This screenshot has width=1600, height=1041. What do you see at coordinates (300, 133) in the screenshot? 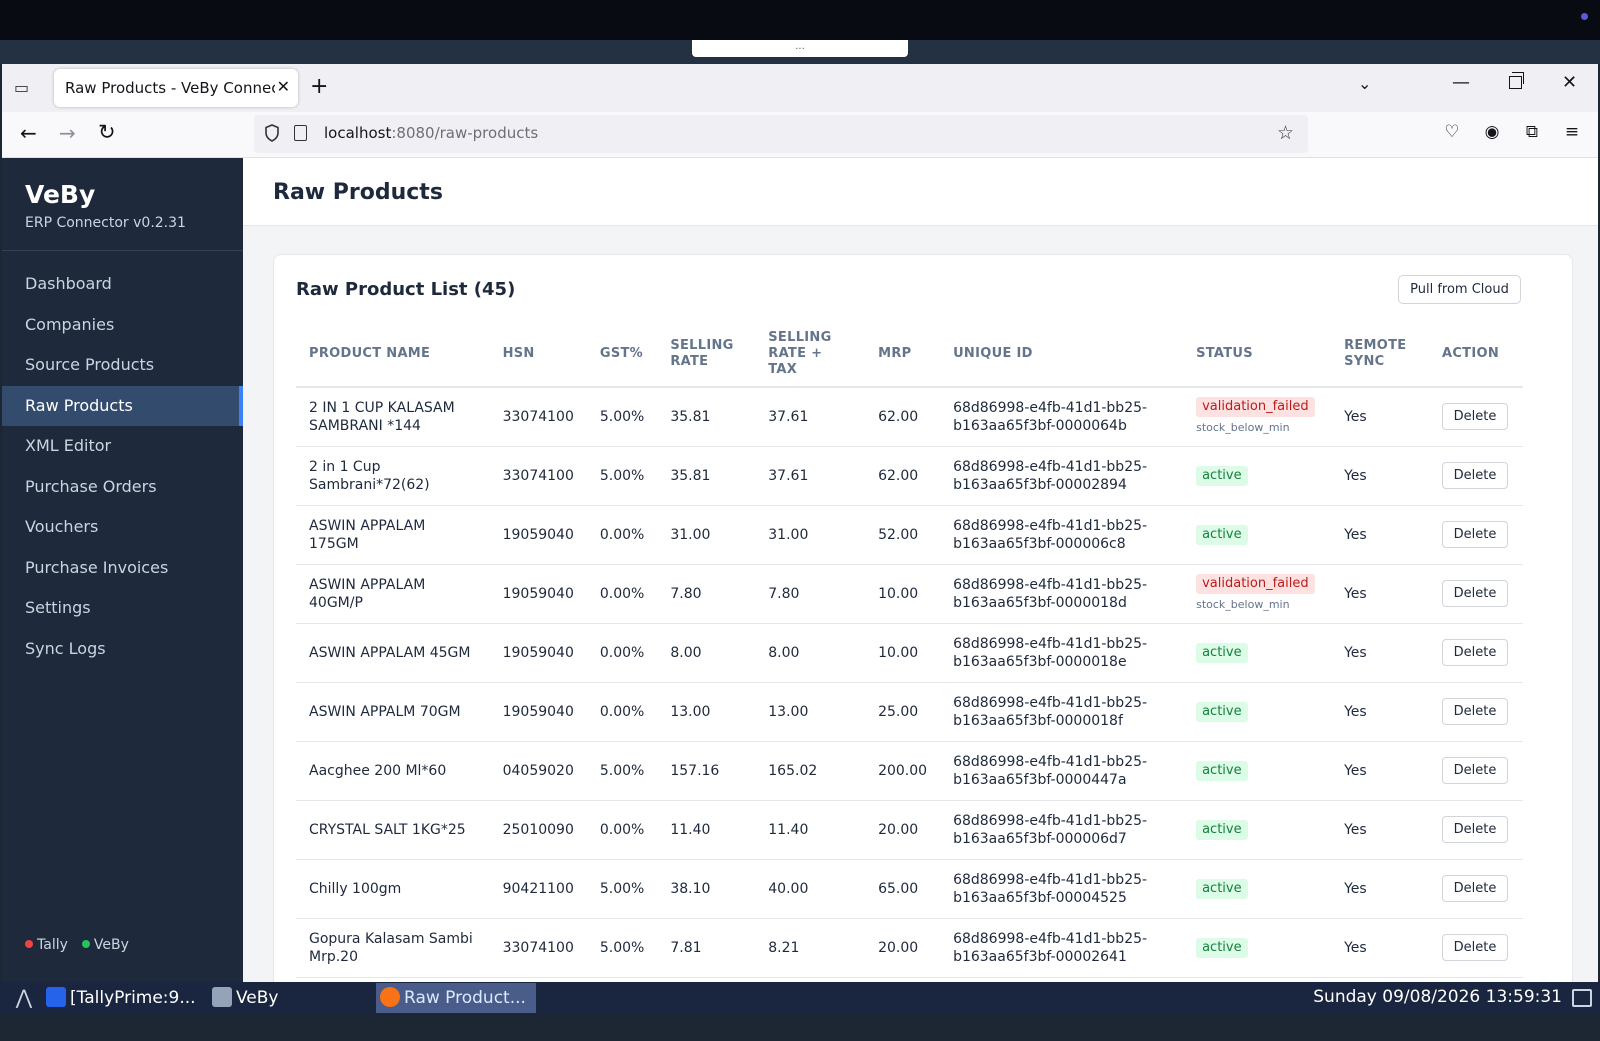
I see `page-info-icon` at bounding box center [300, 133].